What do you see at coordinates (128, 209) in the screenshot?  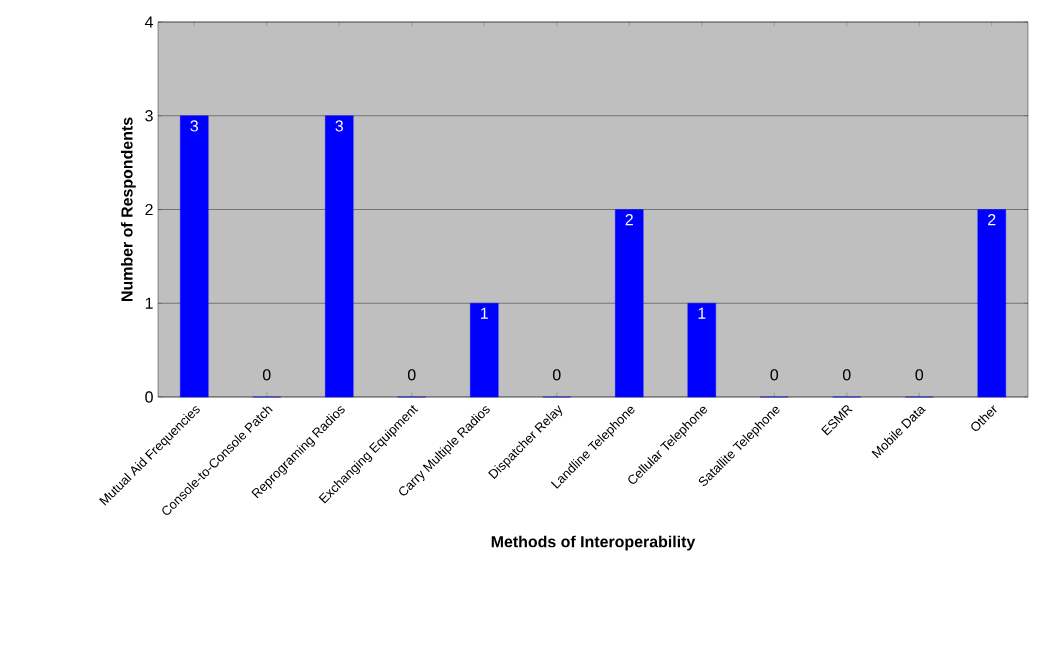 I see `y-axis-title: Number of Respondents` at bounding box center [128, 209].